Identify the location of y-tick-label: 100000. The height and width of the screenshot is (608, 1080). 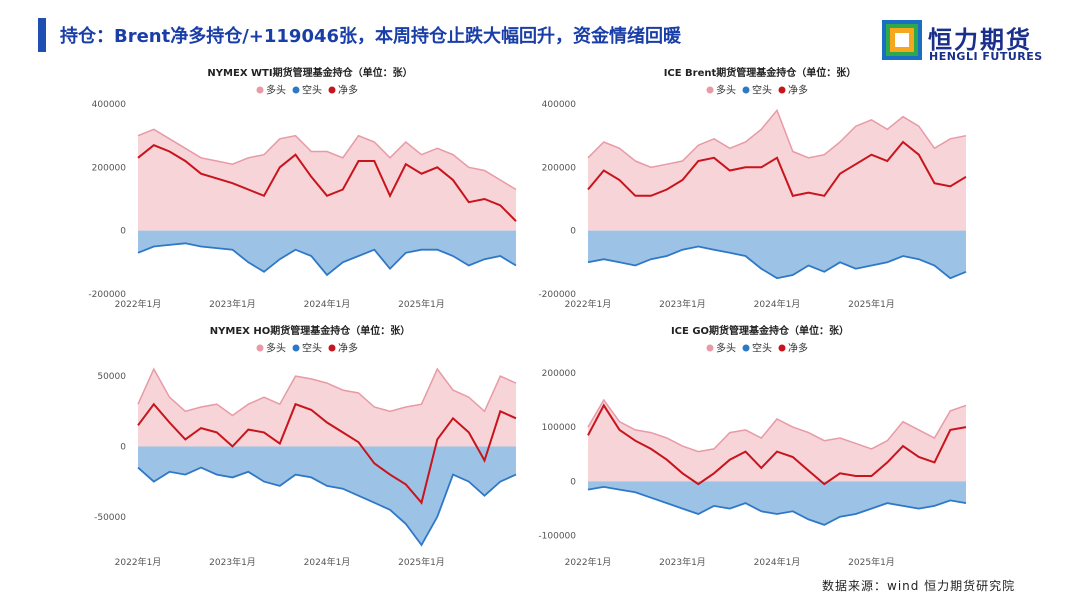
(559, 428).